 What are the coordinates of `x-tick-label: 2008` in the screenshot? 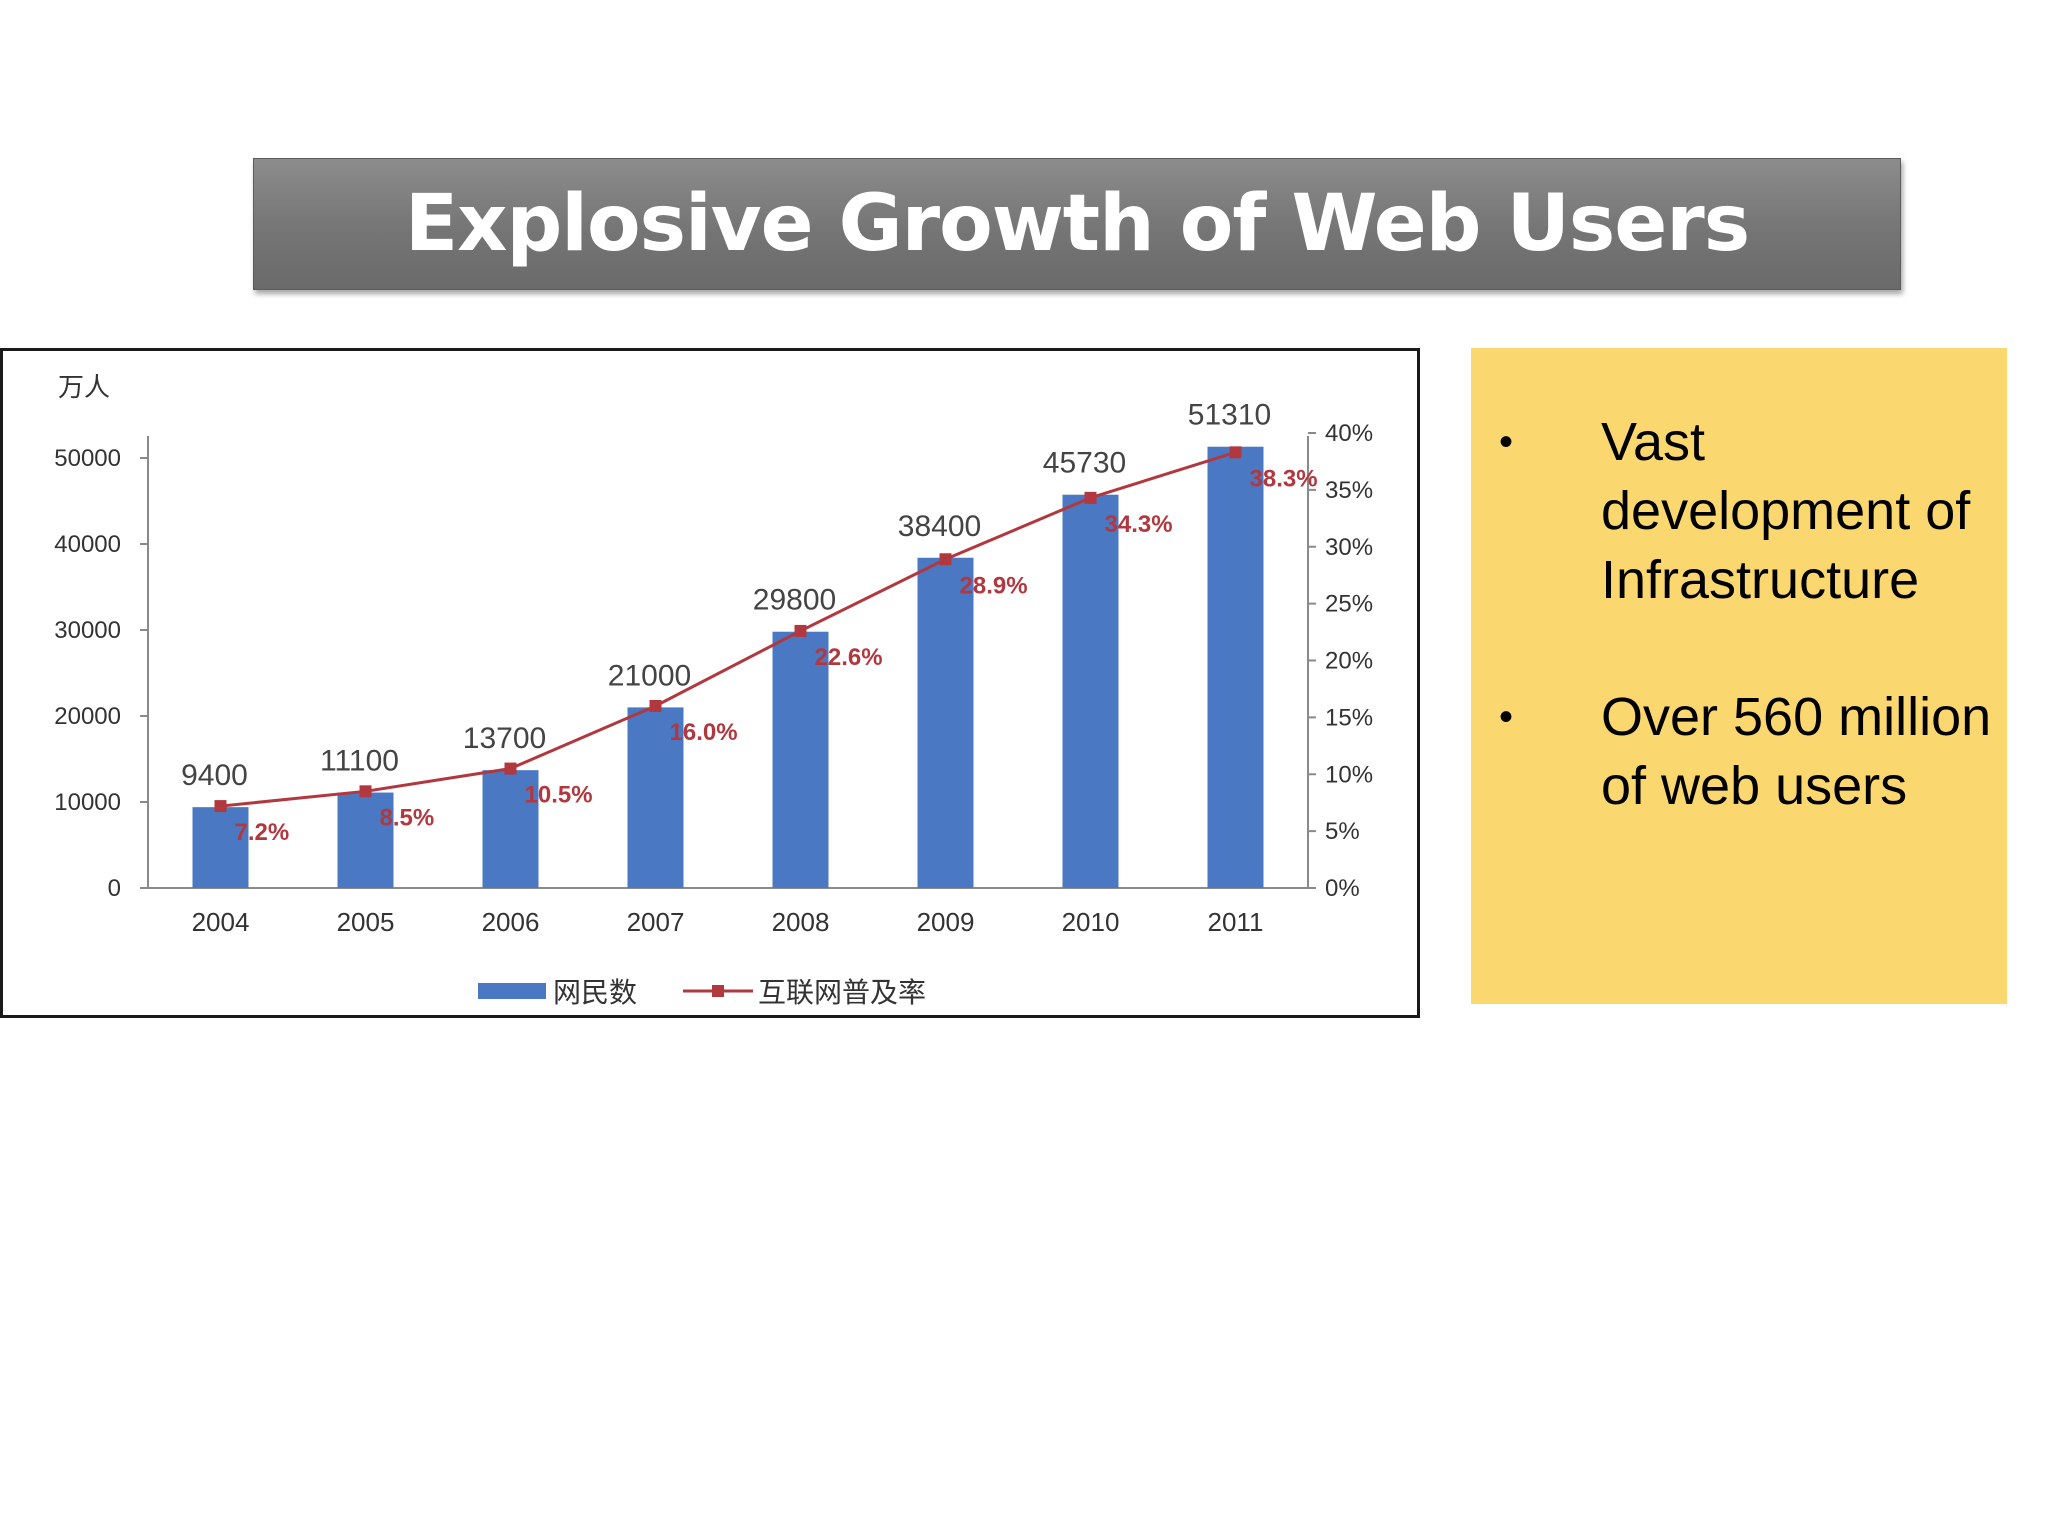 It's located at (801, 922).